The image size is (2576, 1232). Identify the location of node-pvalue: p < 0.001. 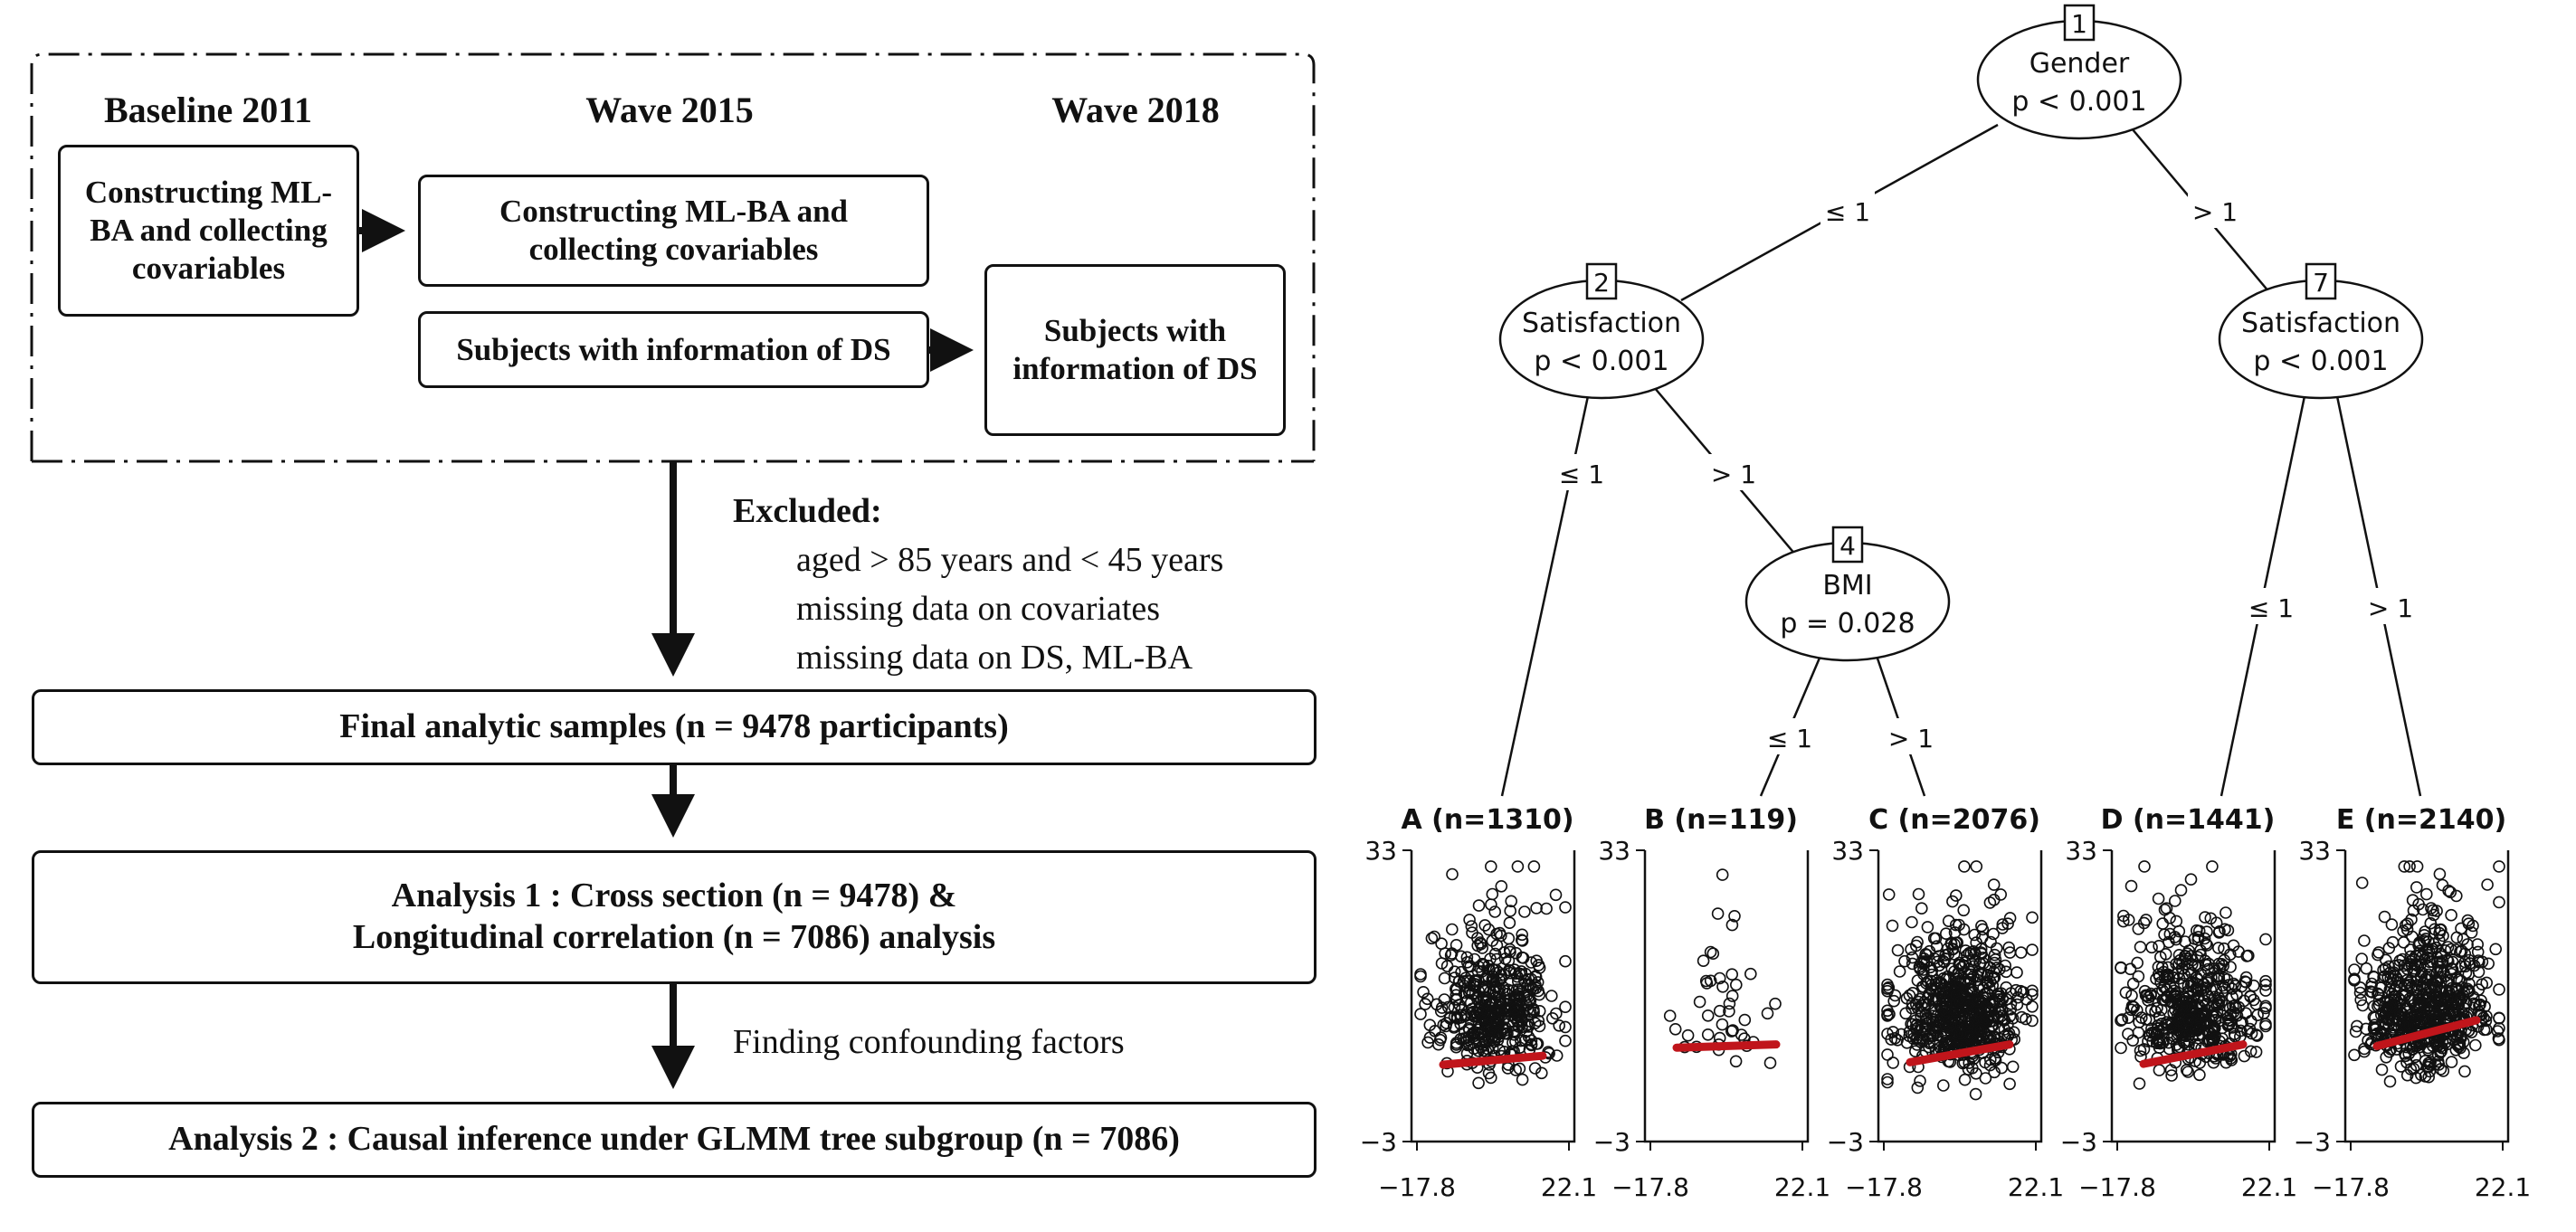
(2078, 102).